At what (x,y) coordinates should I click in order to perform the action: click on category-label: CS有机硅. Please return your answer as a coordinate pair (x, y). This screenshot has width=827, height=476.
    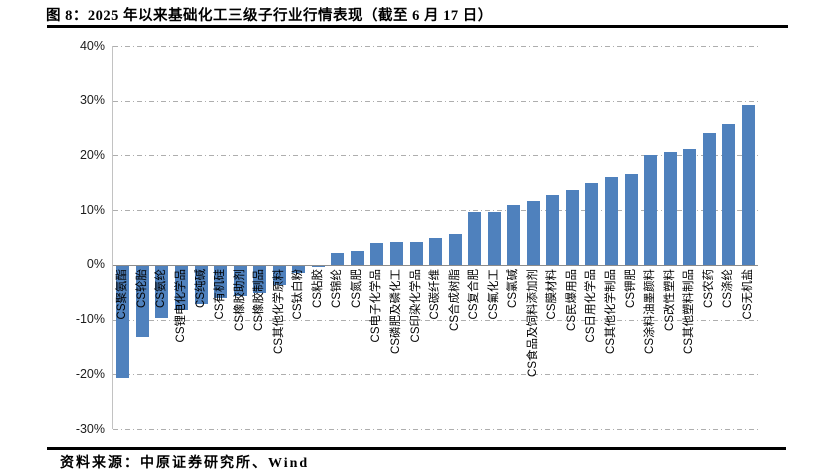
    Looking at the image, I should click on (220, 294).